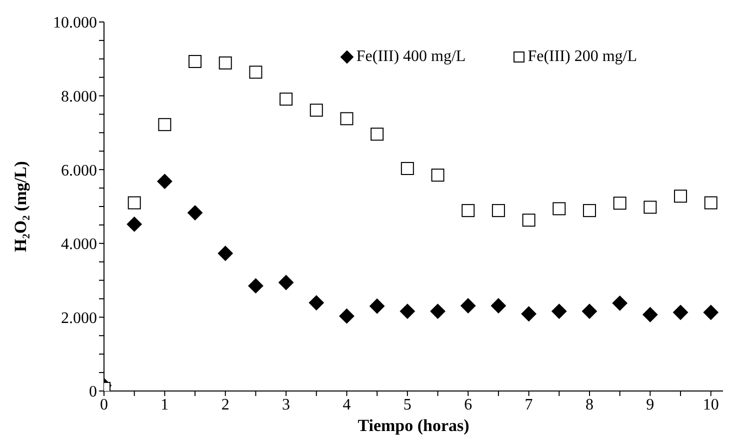 This screenshot has height=445, width=731. Describe the element at coordinates (589, 405) in the screenshot. I see `x-tick-label: 8` at that location.